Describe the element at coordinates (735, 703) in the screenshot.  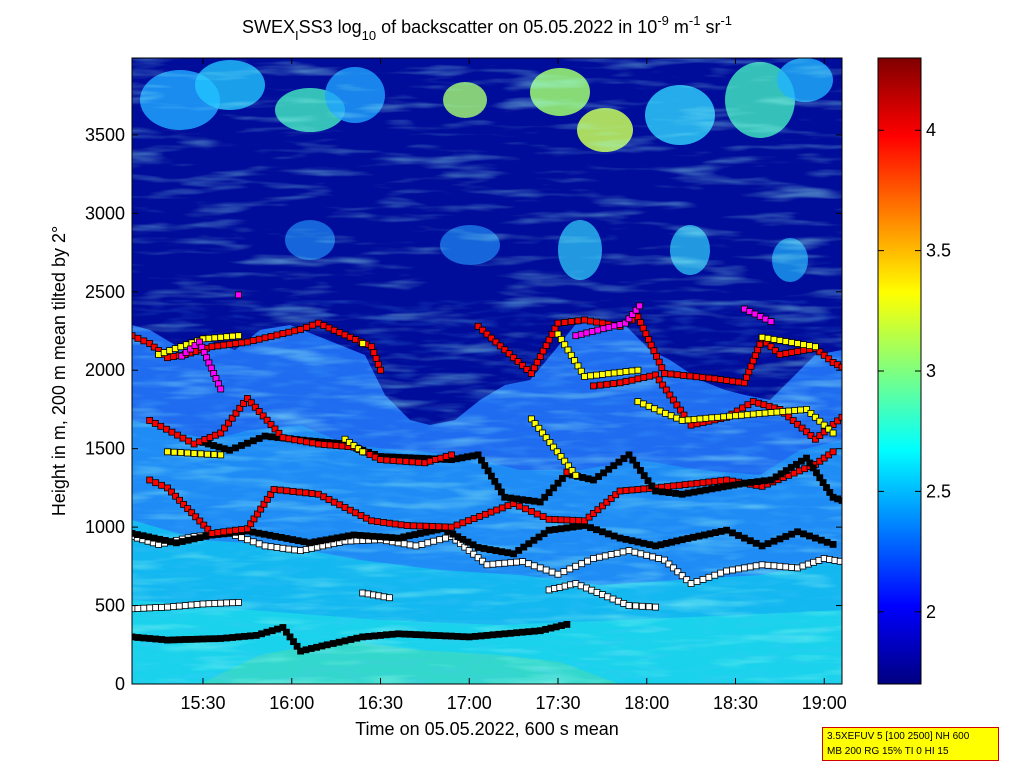
I see `x-tick-label-6: 18:30` at that location.